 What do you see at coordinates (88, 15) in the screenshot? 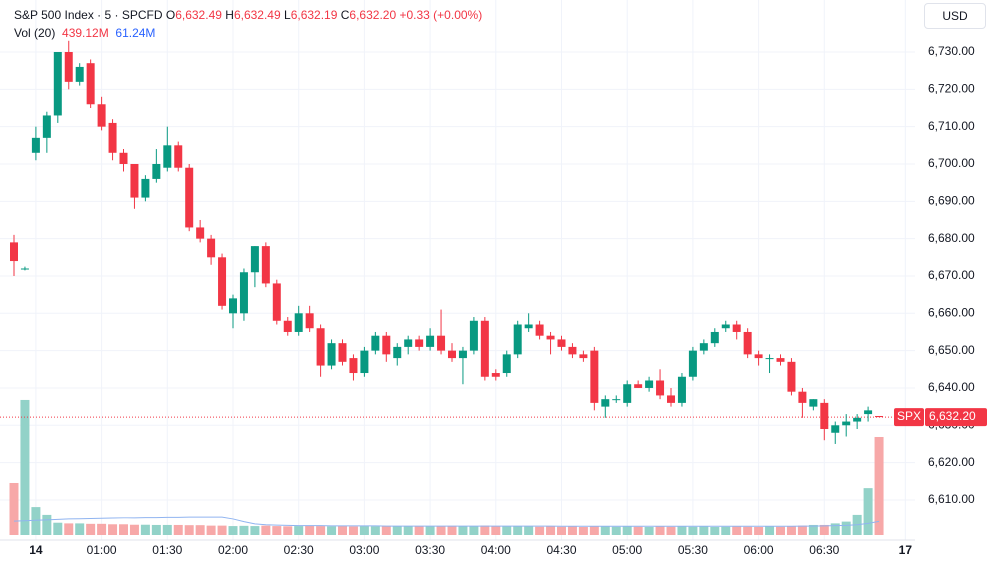
I see `symbol: S&P 500 Index · 5 · SPCFD` at bounding box center [88, 15].